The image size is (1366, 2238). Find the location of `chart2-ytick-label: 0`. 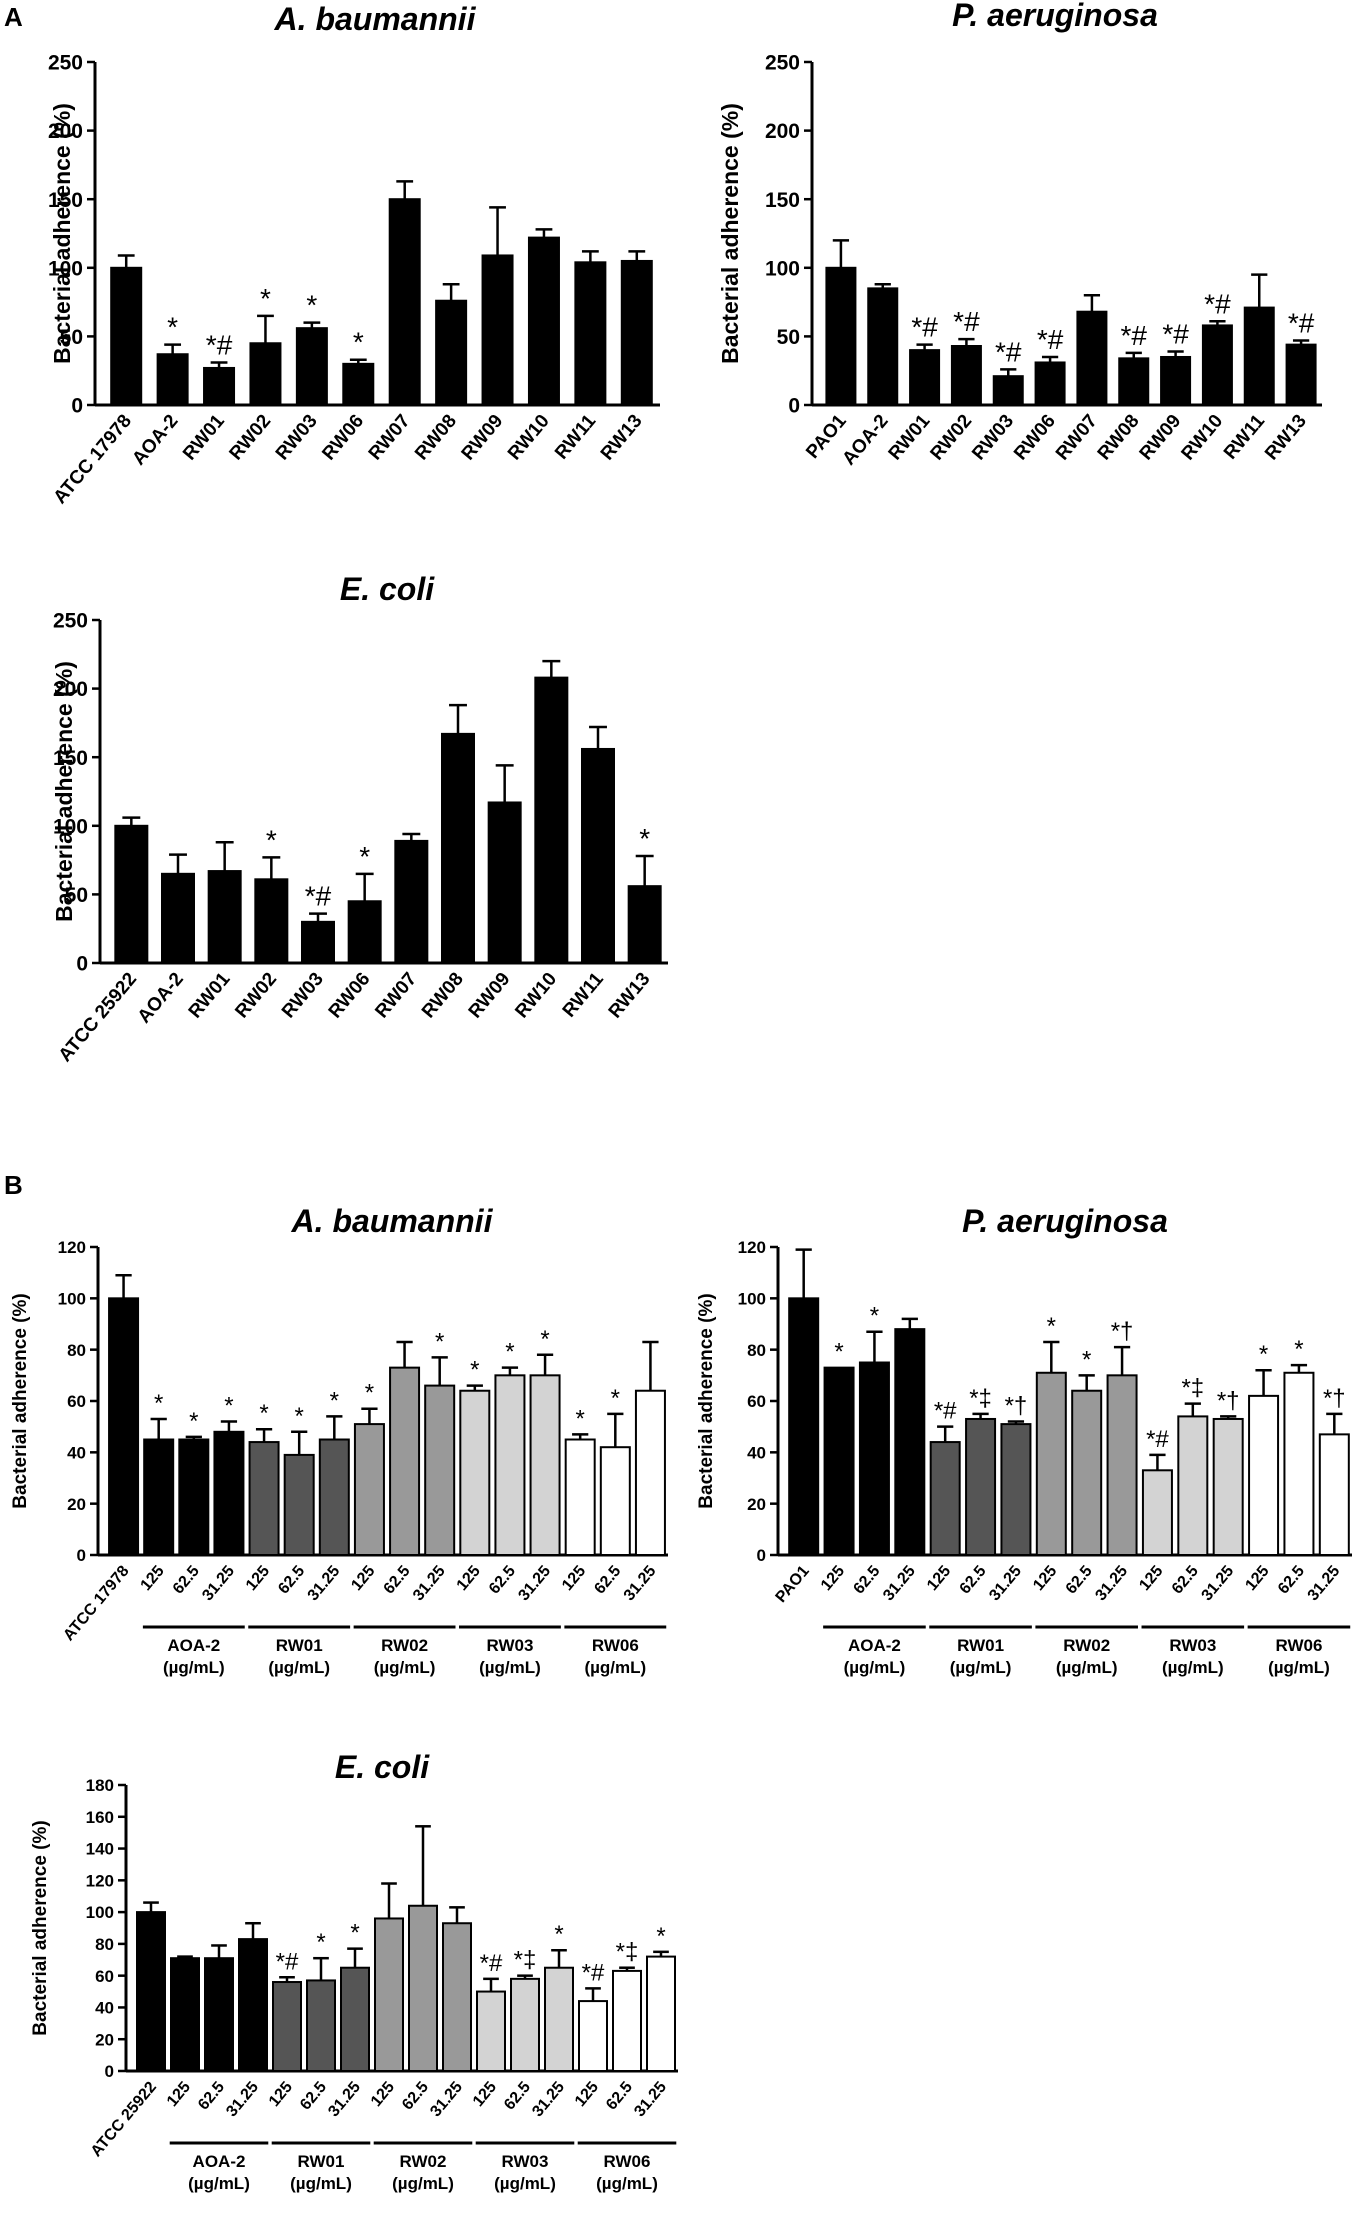

chart2-ytick-label: 0 is located at coordinates (794, 406).